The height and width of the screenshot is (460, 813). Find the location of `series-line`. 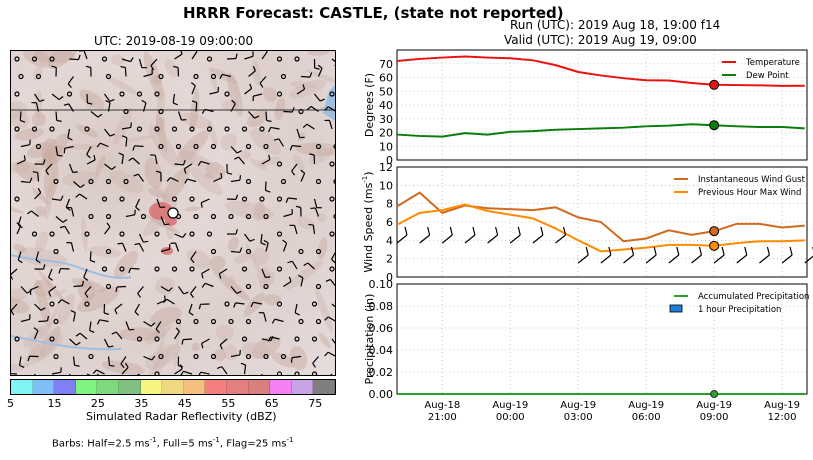

series-line is located at coordinates (600, 71).